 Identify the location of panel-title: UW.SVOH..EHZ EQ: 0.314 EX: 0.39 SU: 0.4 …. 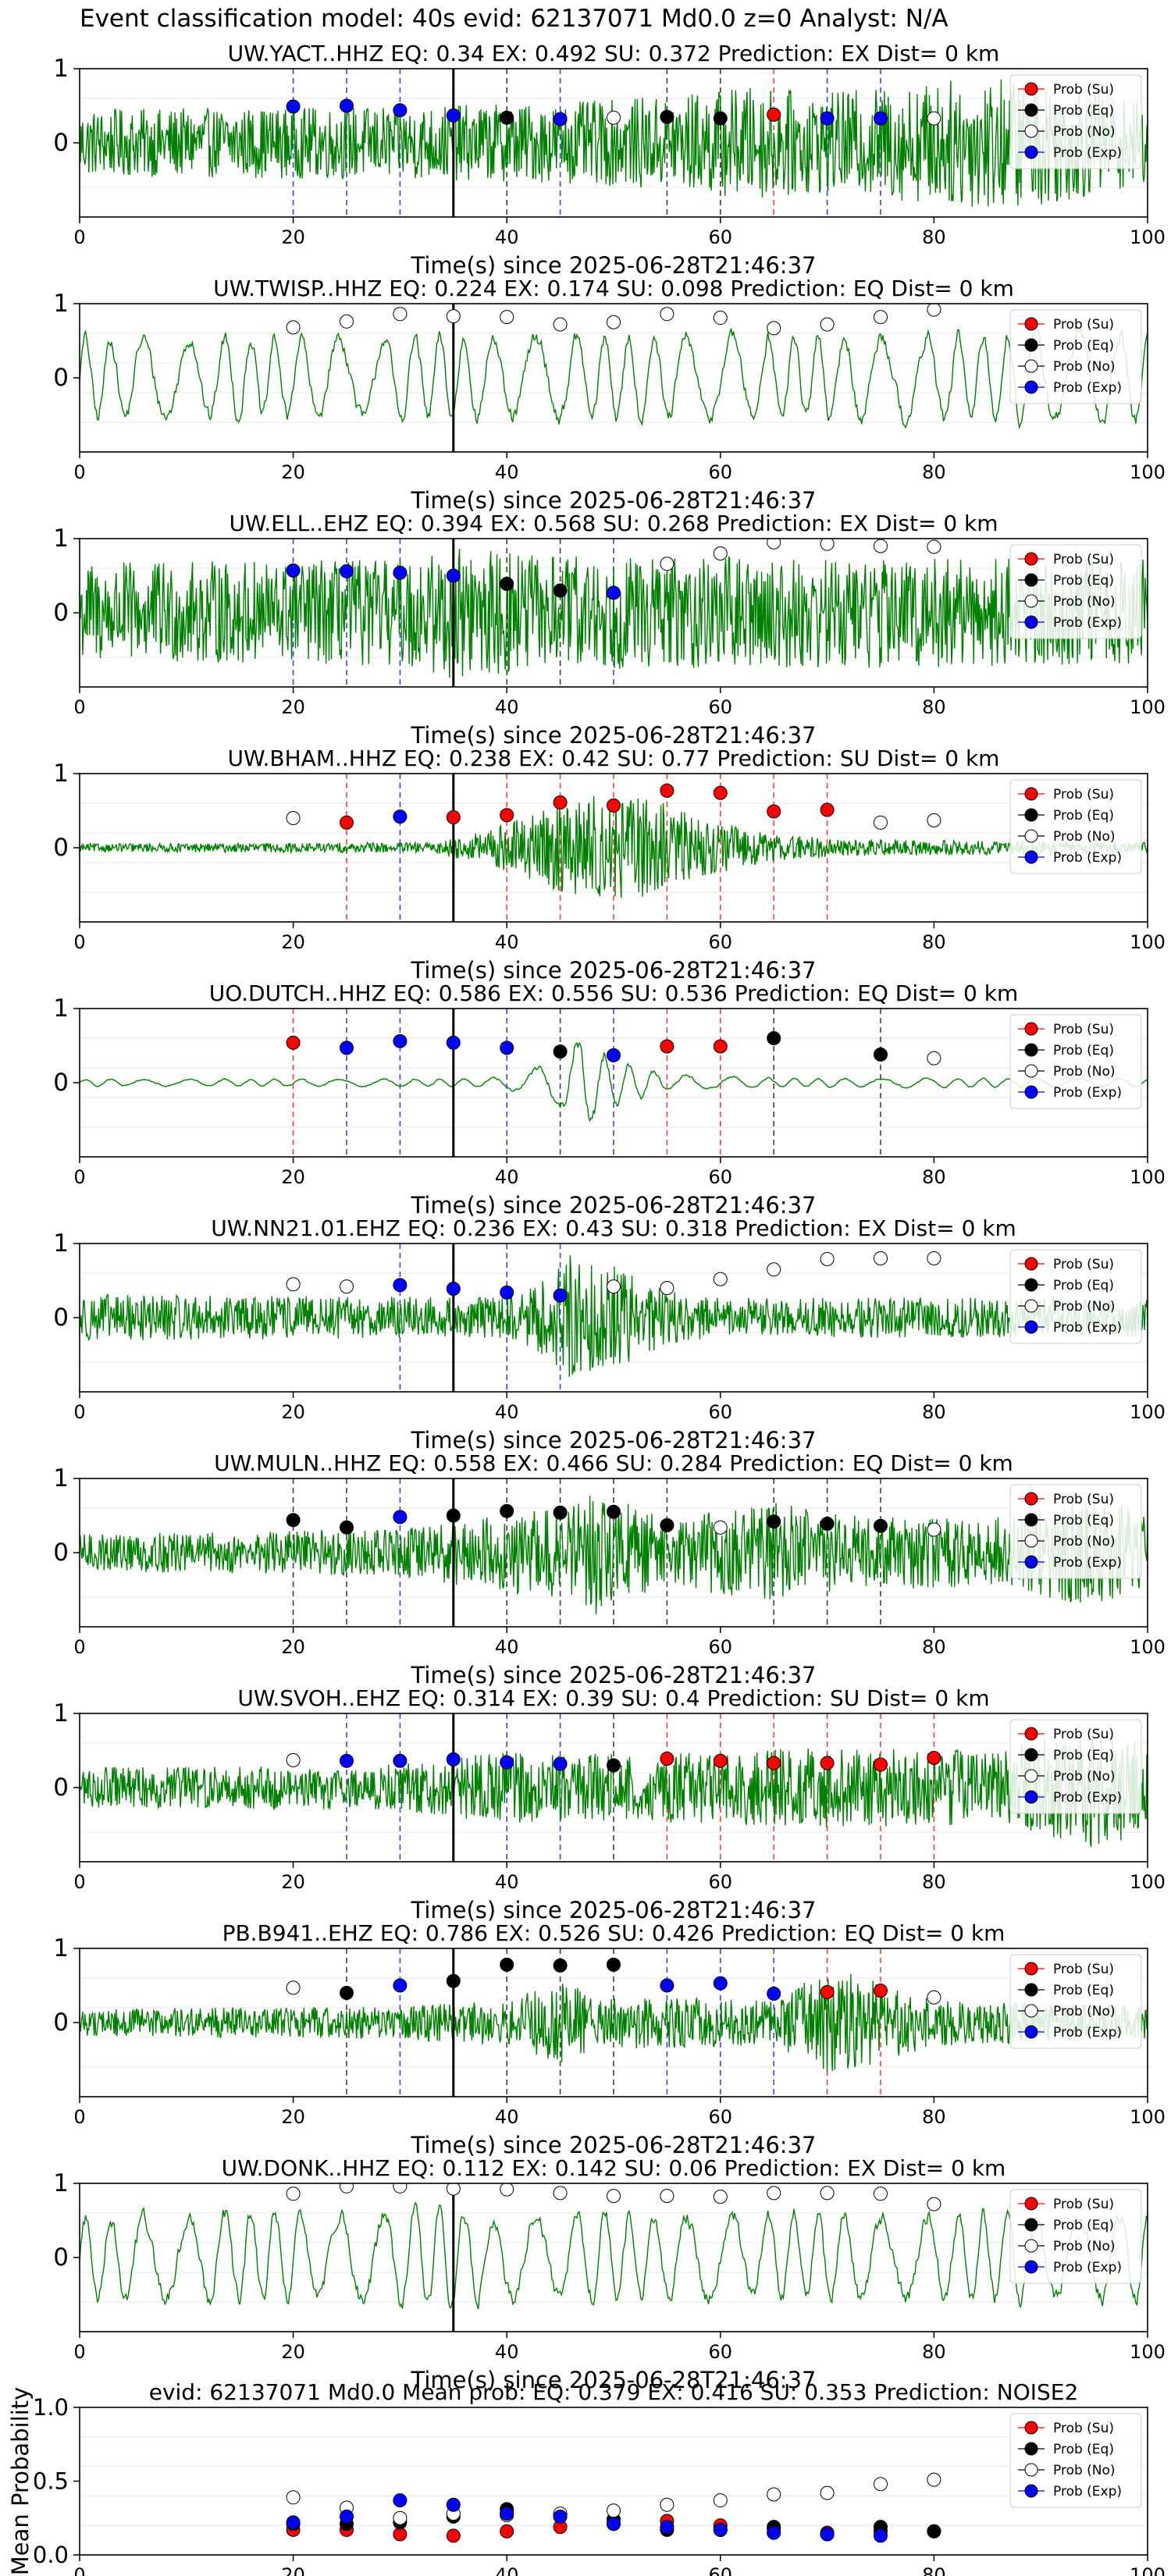
(613, 1698).